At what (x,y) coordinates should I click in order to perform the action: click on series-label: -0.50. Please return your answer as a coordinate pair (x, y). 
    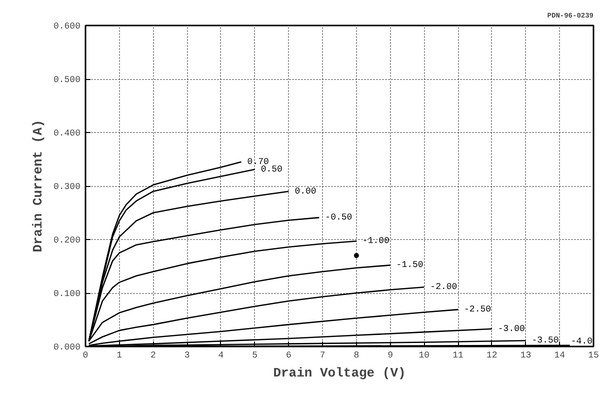
    Looking at the image, I should click on (338, 217).